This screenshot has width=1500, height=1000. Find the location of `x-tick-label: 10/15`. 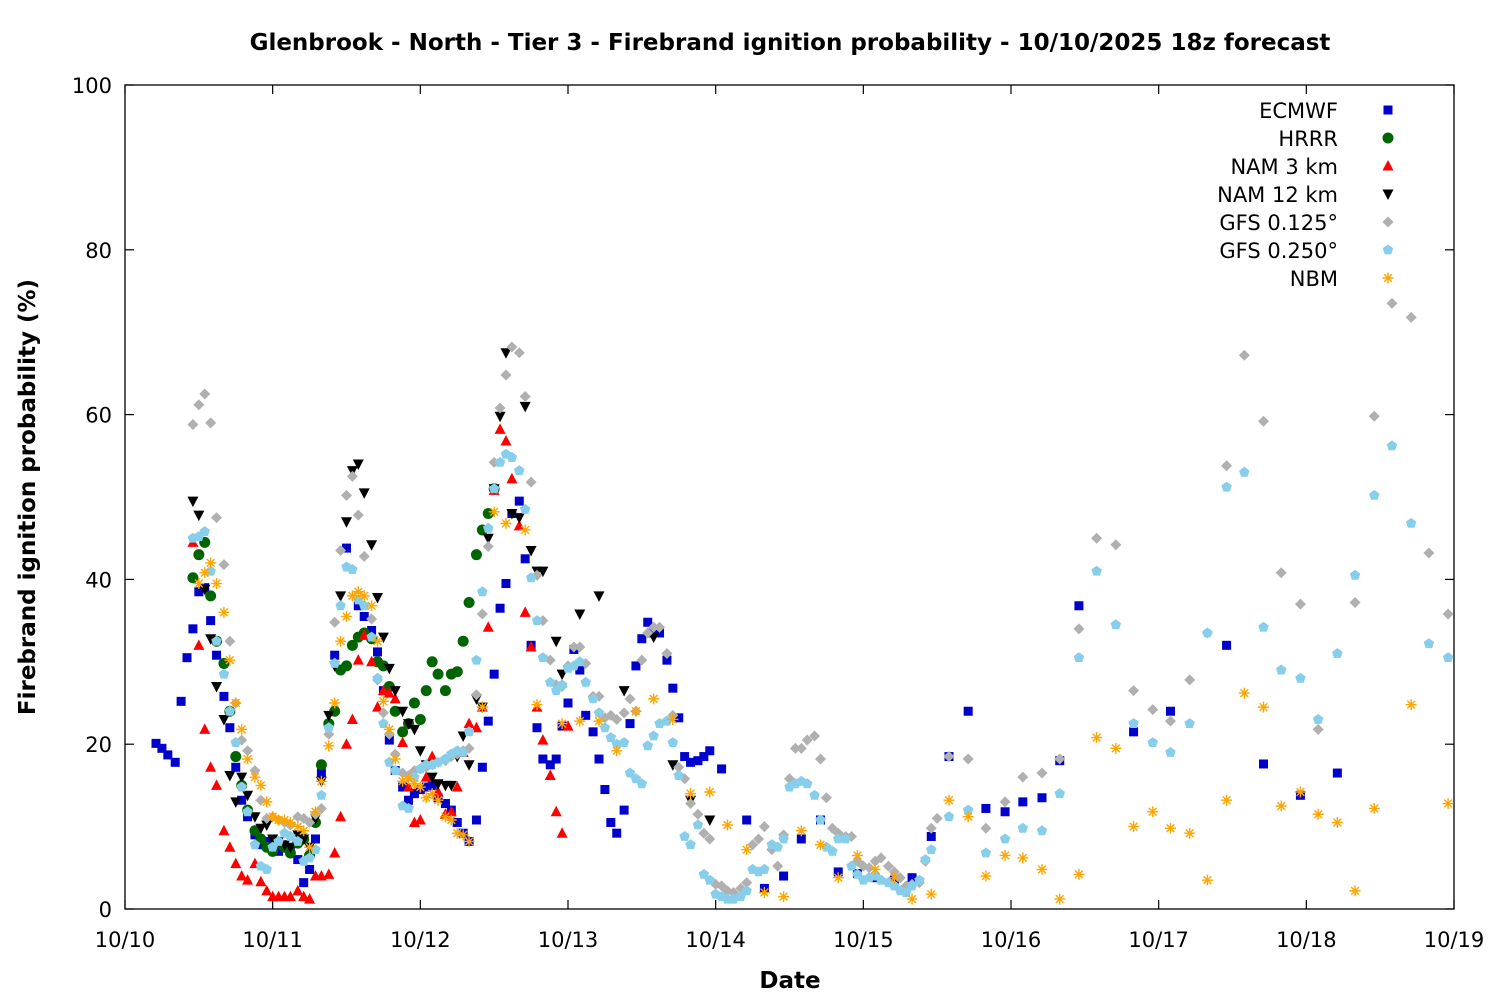

x-tick-label: 10/15 is located at coordinates (863, 940).